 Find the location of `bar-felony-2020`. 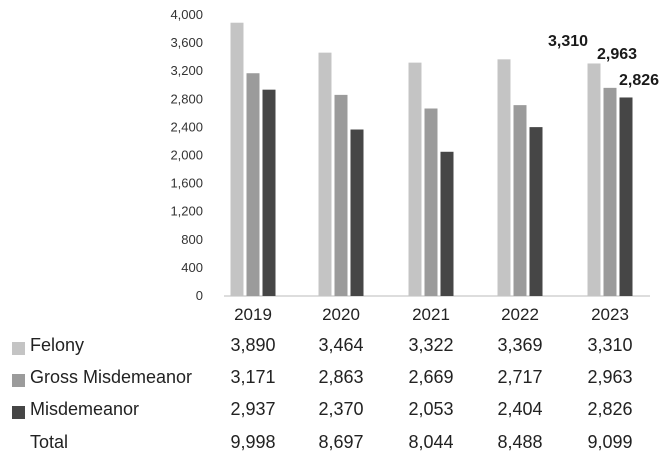

bar-felony-2020 is located at coordinates (325, 174).